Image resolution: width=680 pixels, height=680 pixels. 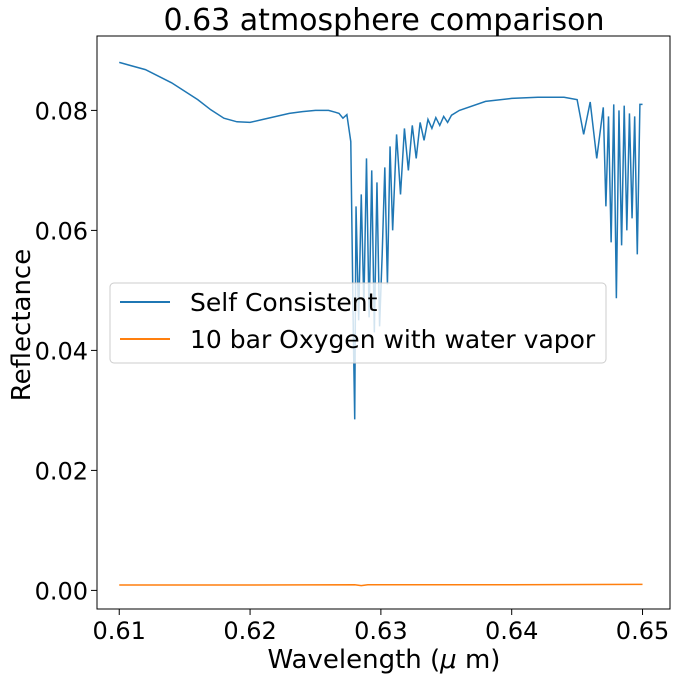 What do you see at coordinates (249, 631) in the screenshot?
I see `x-tick-label: 0.62` at bounding box center [249, 631].